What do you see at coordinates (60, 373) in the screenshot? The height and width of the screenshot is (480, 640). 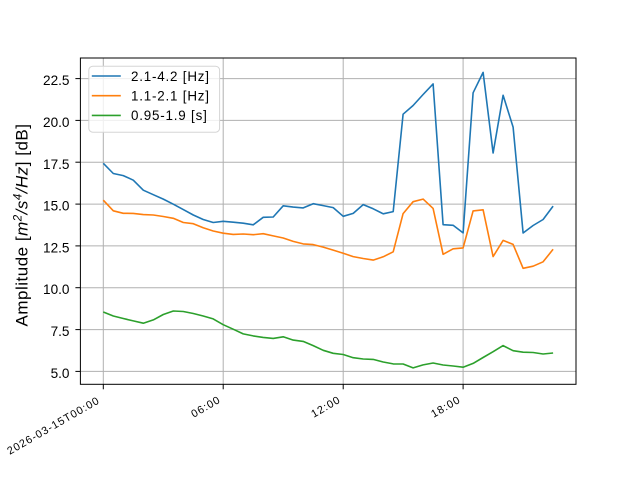 I see `svg-text: 5.0` at bounding box center [60, 373].